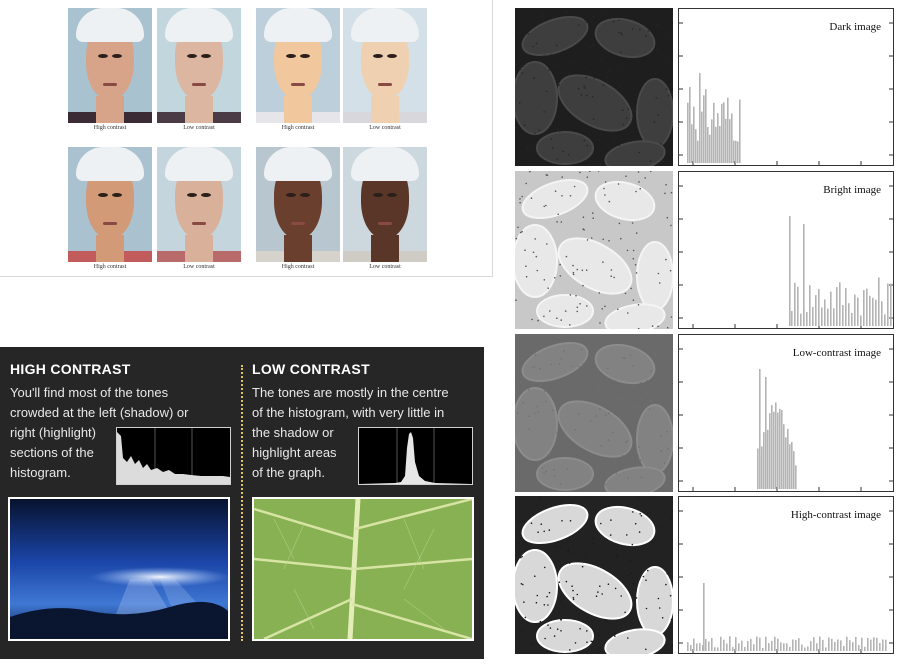 This screenshot has width=909, height=671. What do you see at coordinates (70, 369) in the screenshot?
I see `high-contrast-title: HIGH CONTRAST` at bounding box center [70, 369].